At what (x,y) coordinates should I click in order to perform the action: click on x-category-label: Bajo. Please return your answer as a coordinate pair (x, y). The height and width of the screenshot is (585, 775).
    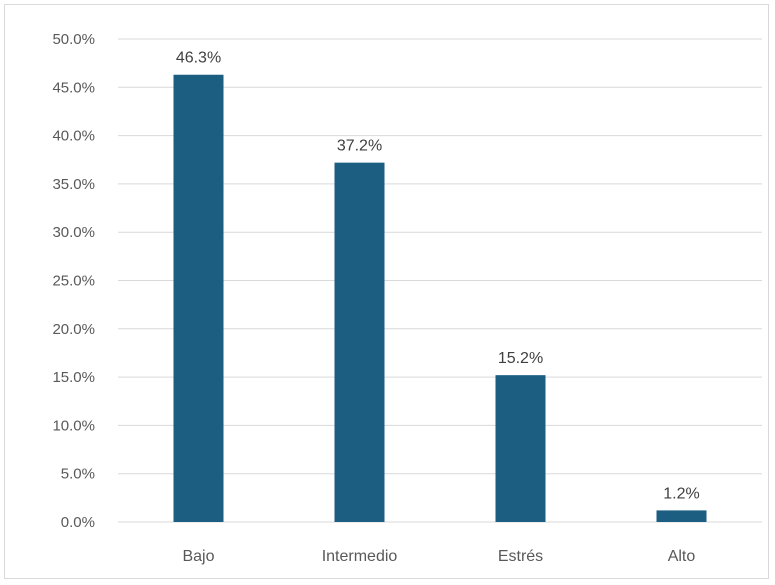
    Looking at the image, I should click on (198, 556).